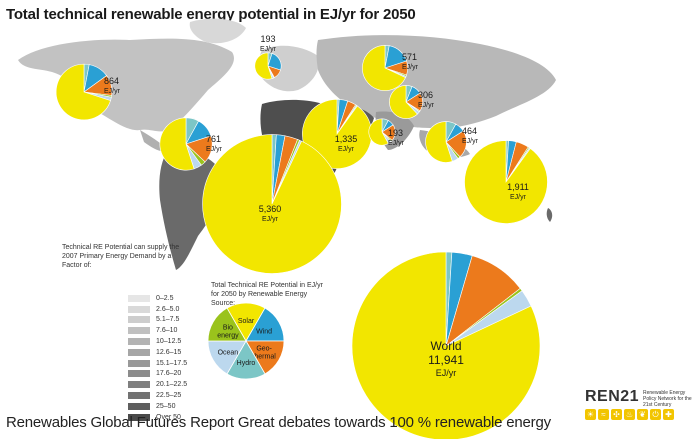 This screenshot has height=439, width=700. I want to click on pie-southeast-asia, so click(446, 142).